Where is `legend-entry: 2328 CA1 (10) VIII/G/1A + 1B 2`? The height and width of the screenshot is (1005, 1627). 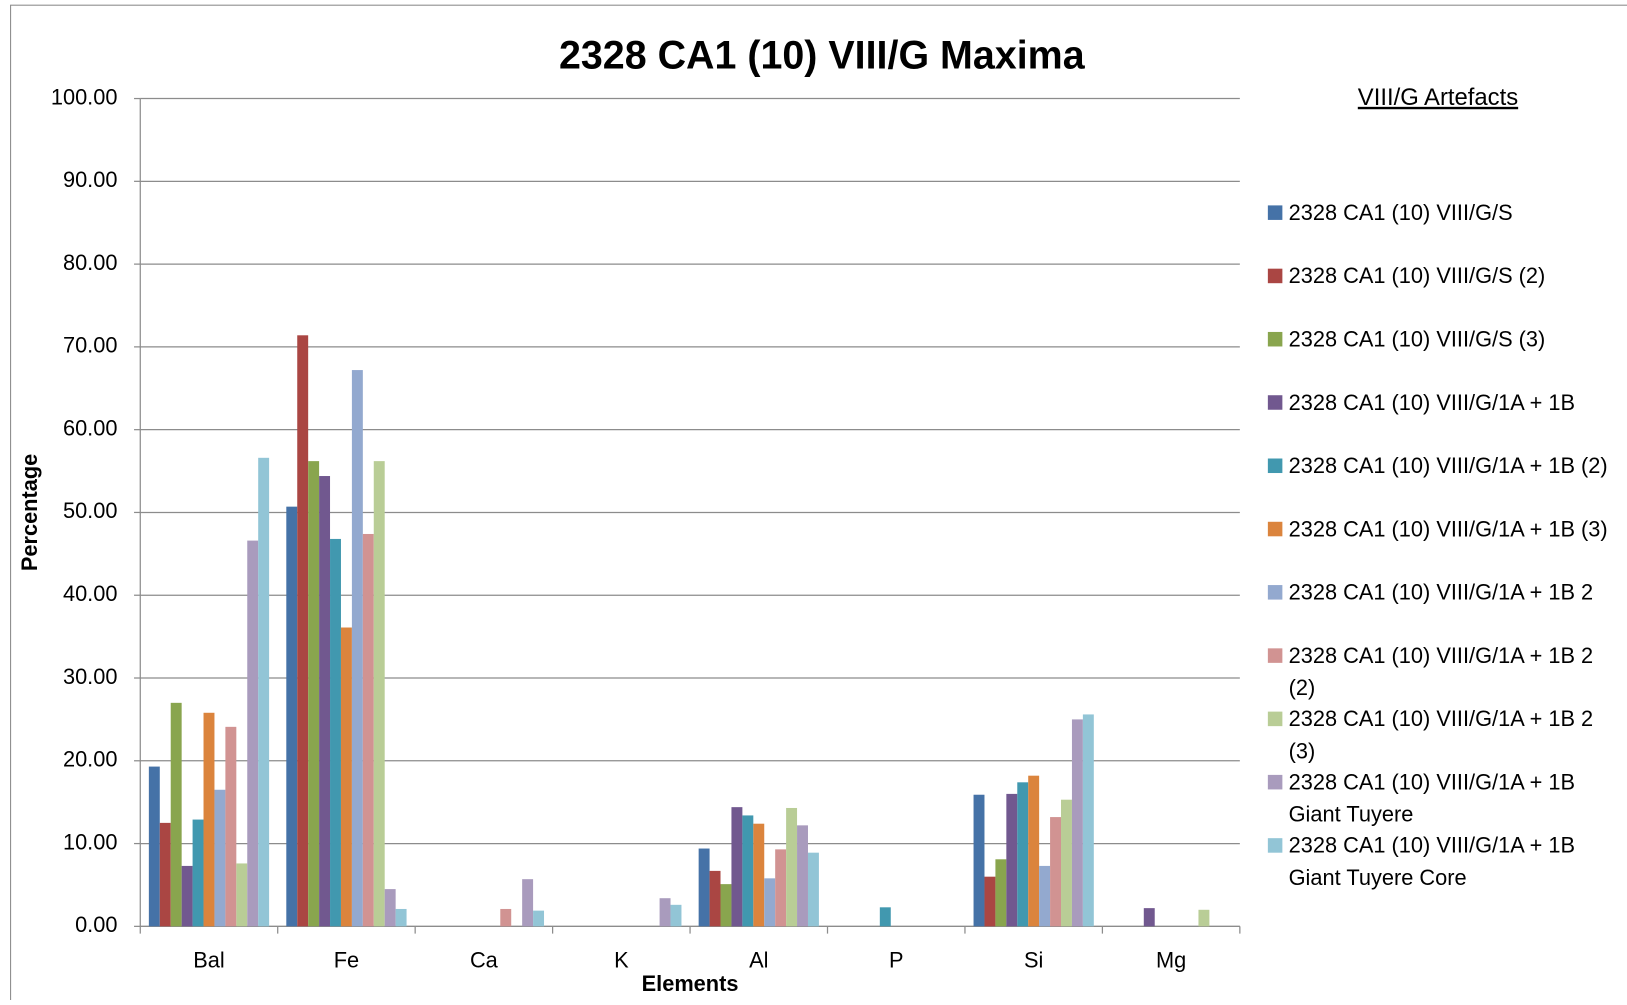 legend-entry: 2328 CA1 (10) VIII/G/1A + 1B 2 is located at coordinates (1444, 593).